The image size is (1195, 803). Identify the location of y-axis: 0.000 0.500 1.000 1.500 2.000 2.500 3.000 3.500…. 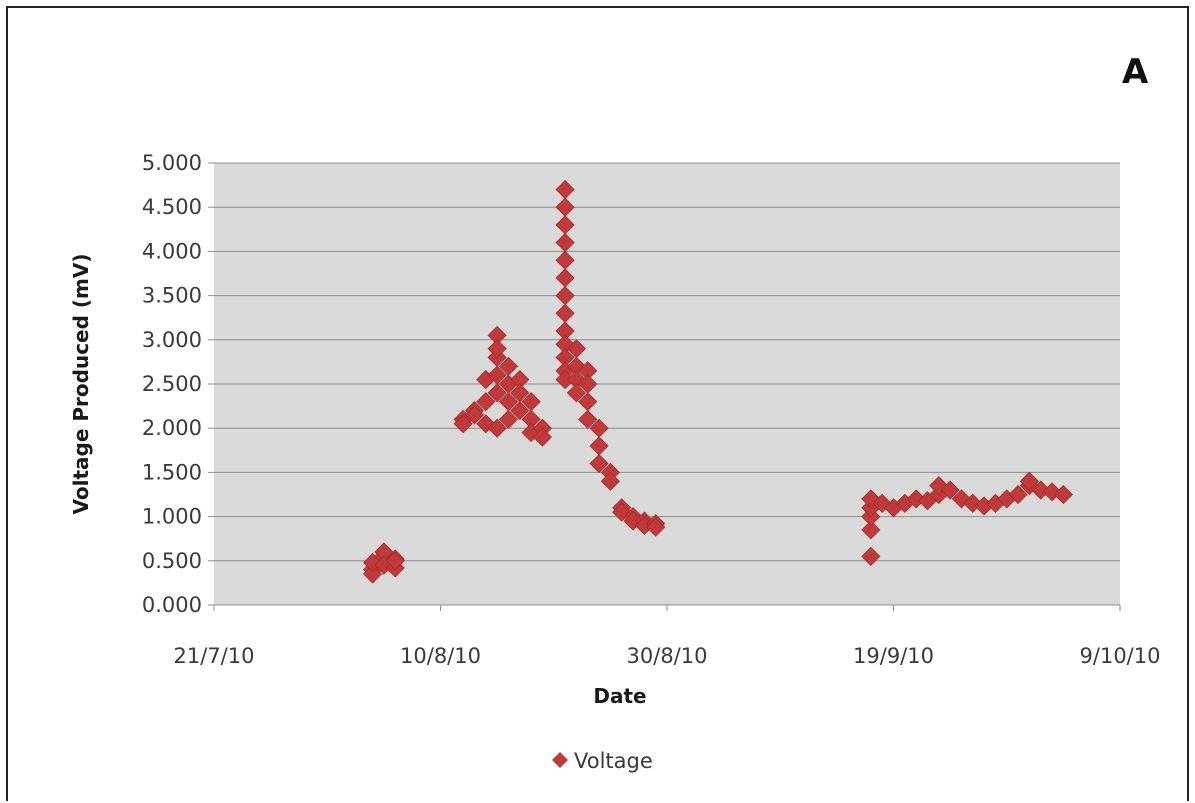
(178, 384).